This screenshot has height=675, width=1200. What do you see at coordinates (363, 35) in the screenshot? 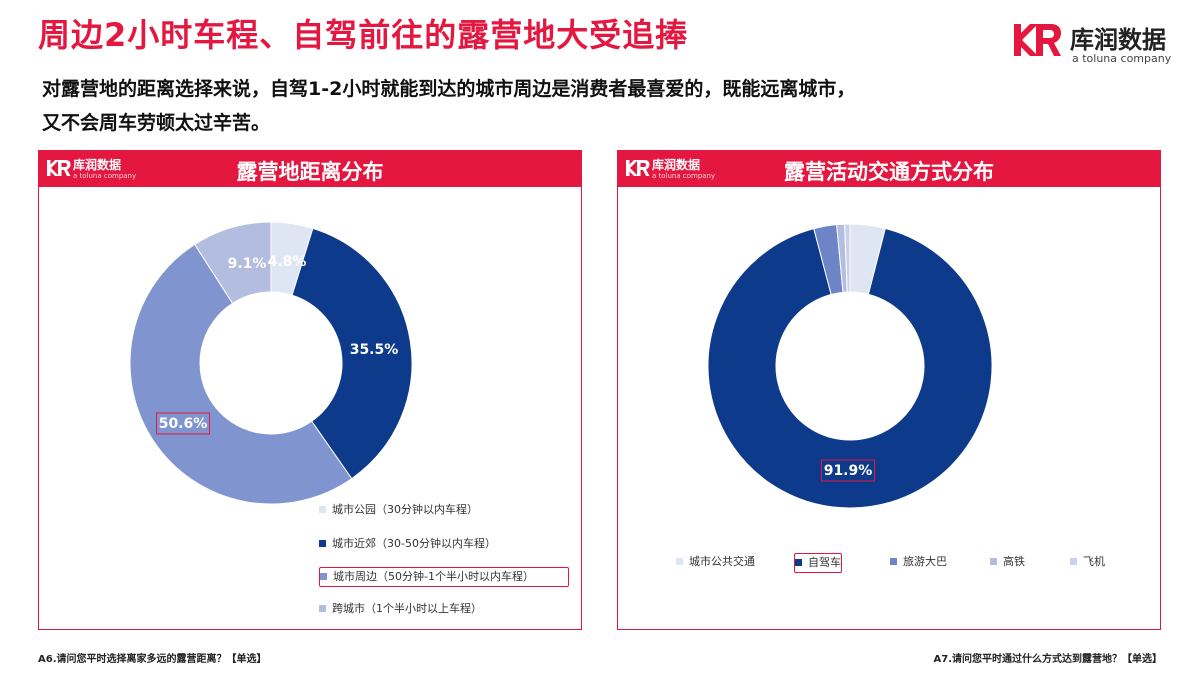
I see `page-title: 周边2小时车程、自驾前往的露营地大受追捧` at bounding box center [363, 35].